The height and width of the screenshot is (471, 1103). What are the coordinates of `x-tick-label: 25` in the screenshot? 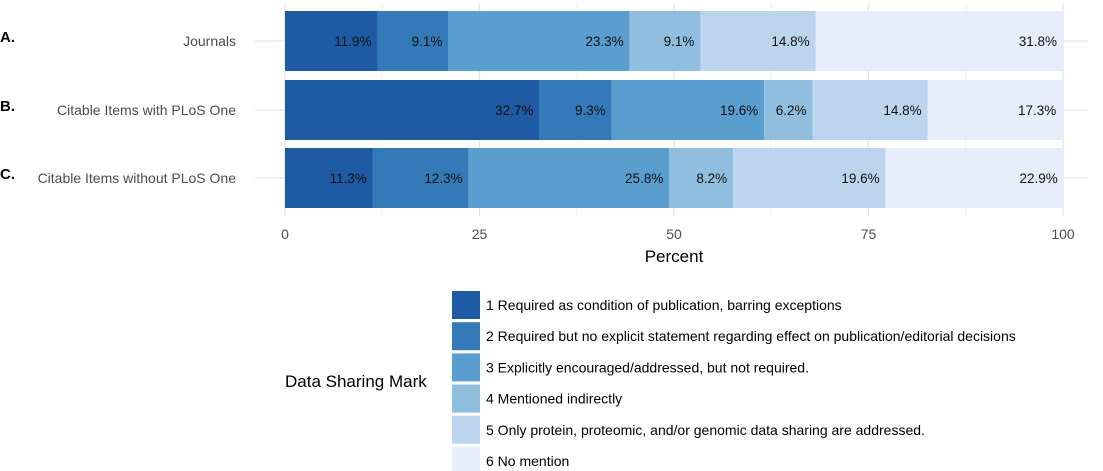 It's located at (480, 234).